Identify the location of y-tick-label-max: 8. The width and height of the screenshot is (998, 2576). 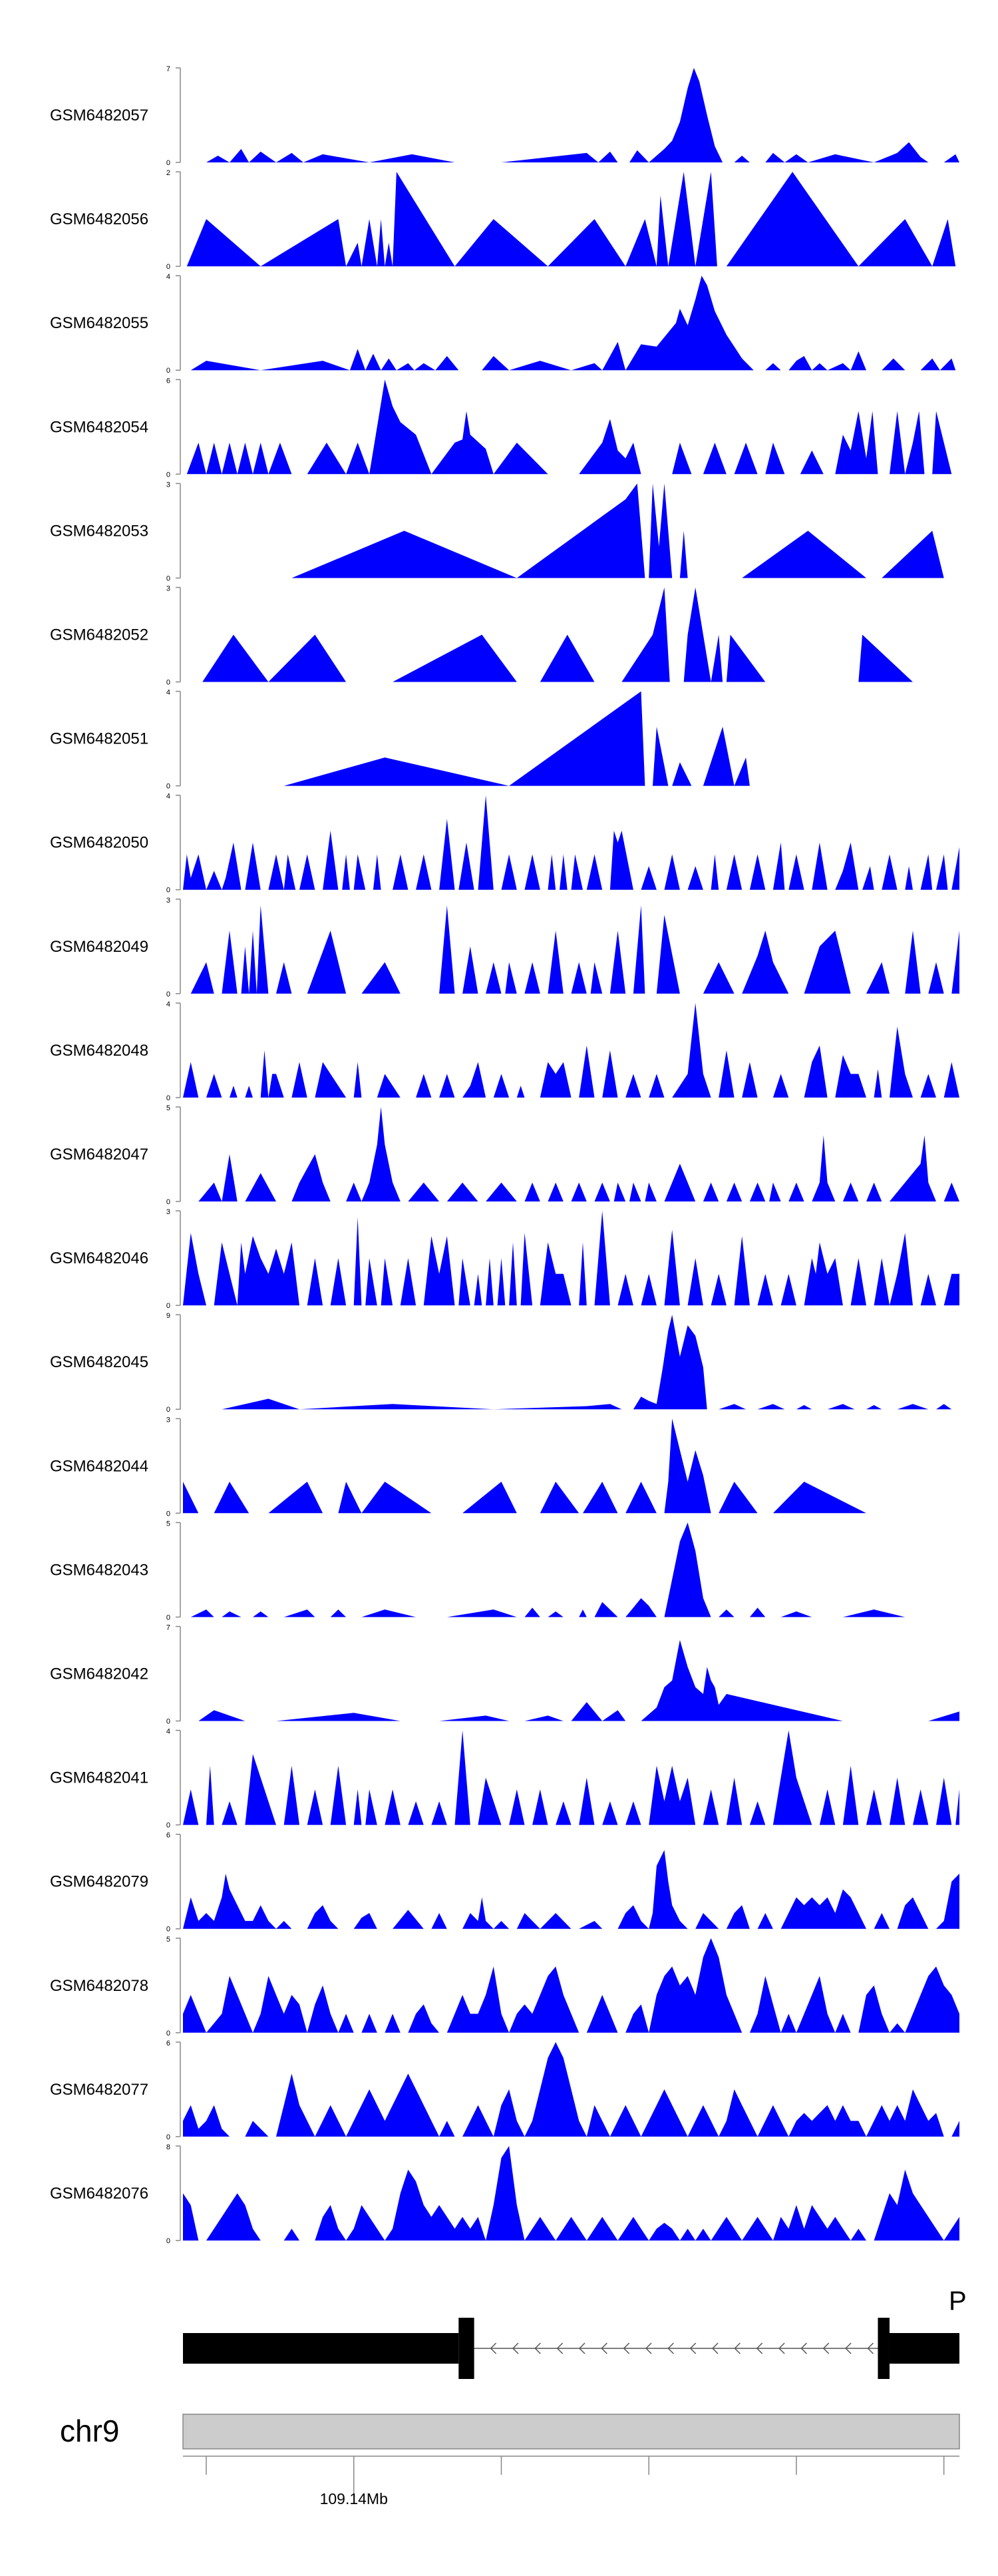
(168, 2147).